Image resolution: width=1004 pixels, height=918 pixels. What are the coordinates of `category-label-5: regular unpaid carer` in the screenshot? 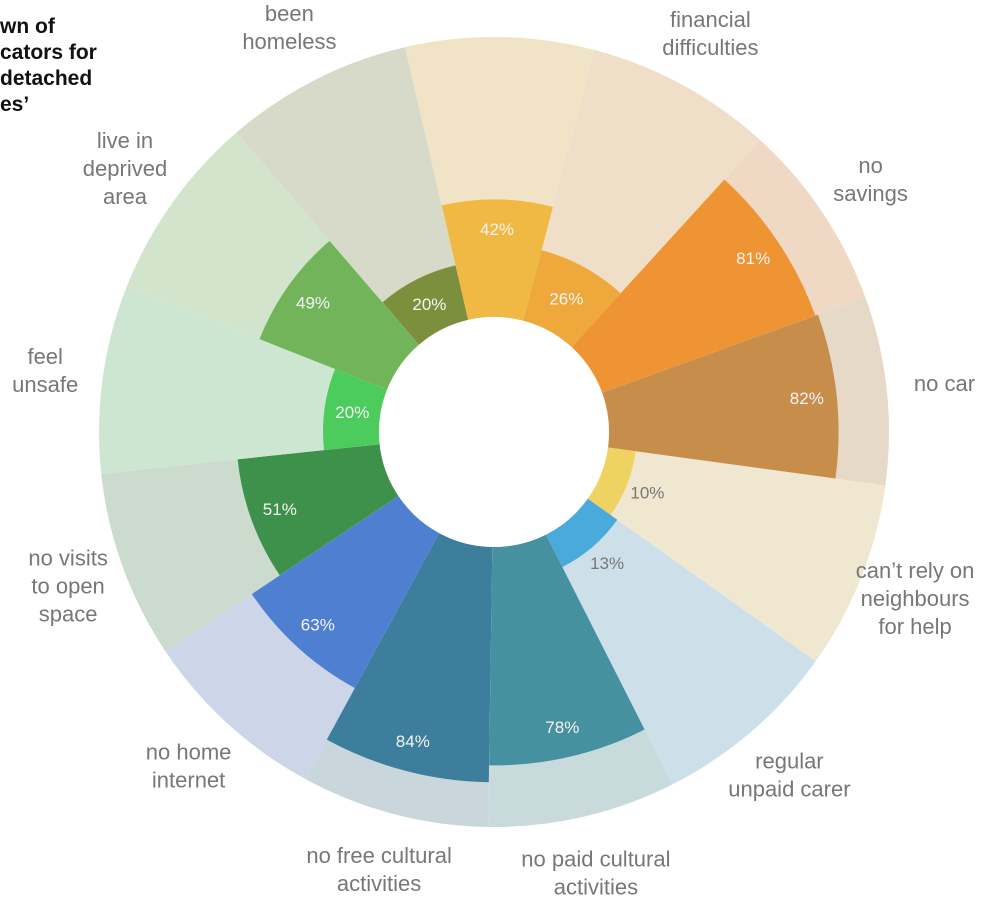 It's located at (789, 775).